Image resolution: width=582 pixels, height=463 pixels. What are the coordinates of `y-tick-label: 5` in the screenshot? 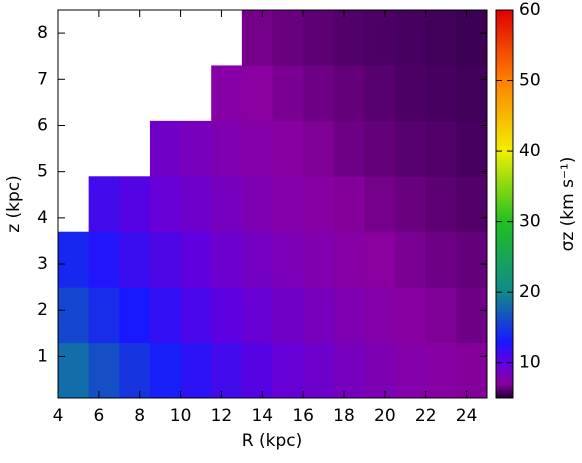 It's located at (42, 172).